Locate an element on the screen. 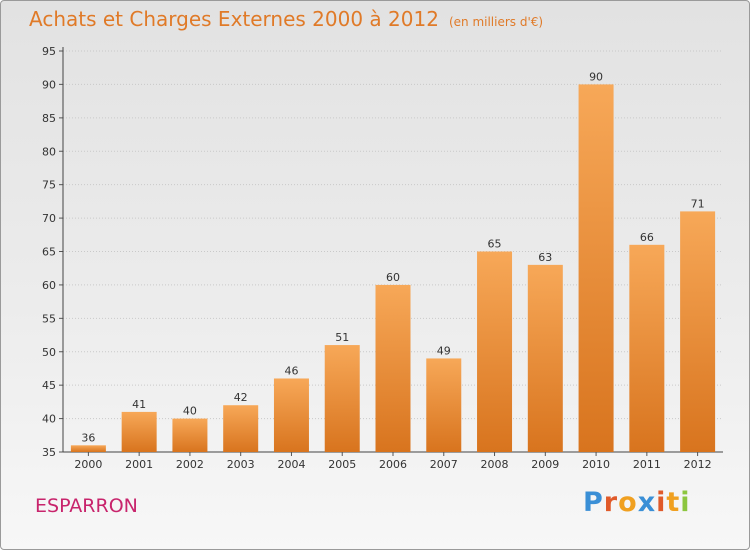  bar-value-label: 42 is located at coordinates (241, 397).